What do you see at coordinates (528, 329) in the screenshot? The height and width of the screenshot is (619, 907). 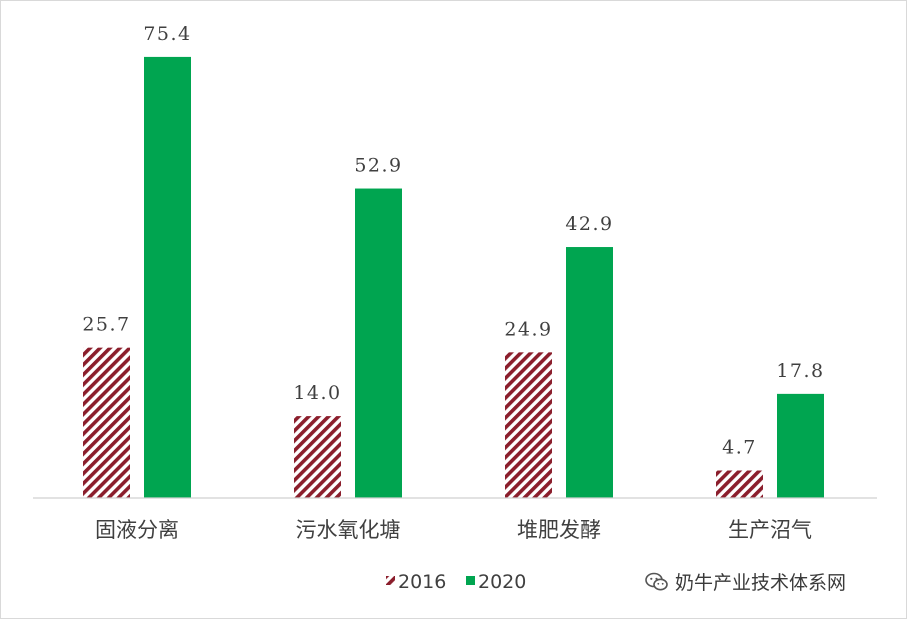 I see `data-label-2016-3: 24.9` at bounding box center [528, 329].